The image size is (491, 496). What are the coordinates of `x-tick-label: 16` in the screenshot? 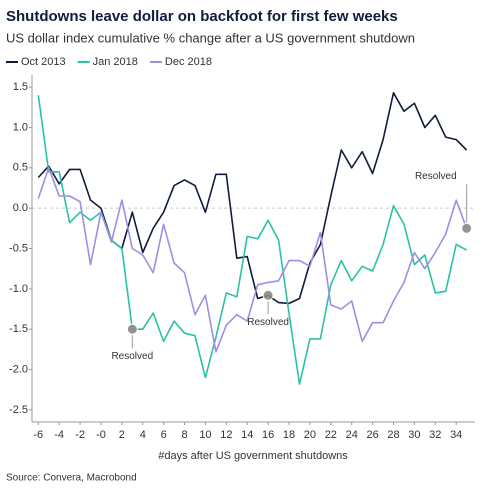 It's located at (268, 435).